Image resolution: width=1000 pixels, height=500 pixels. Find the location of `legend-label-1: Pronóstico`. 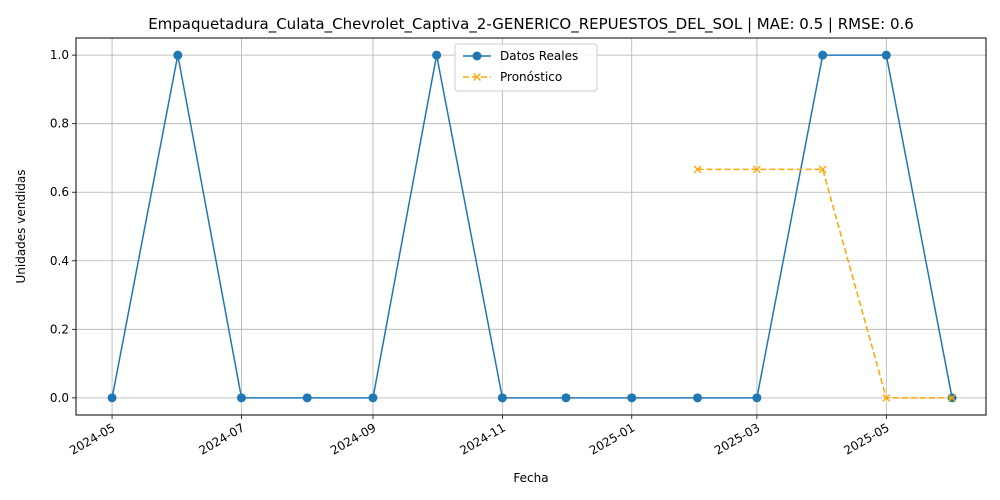

legend-label-1: Pronóstico is located at coordinates (531, 77).